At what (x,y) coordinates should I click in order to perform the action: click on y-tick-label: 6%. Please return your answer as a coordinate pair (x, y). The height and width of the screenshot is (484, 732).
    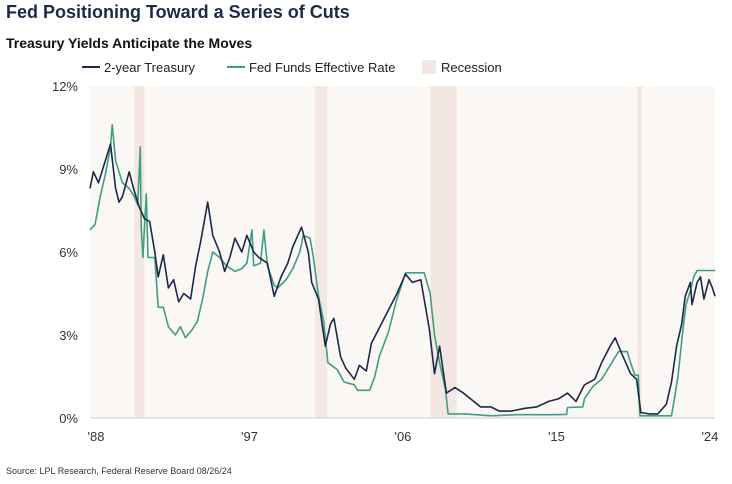
    Looking at the image, I should click on (68, 252).